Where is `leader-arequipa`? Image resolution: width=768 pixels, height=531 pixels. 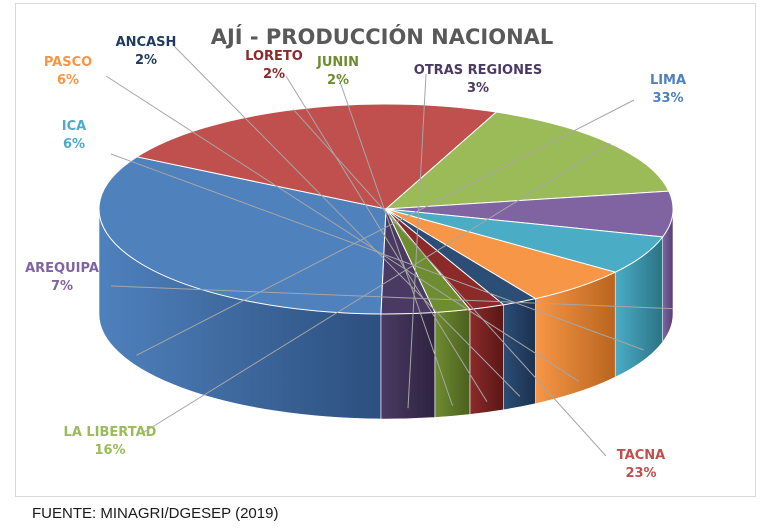 leader-arequipa is located at coordinates (391, 297).